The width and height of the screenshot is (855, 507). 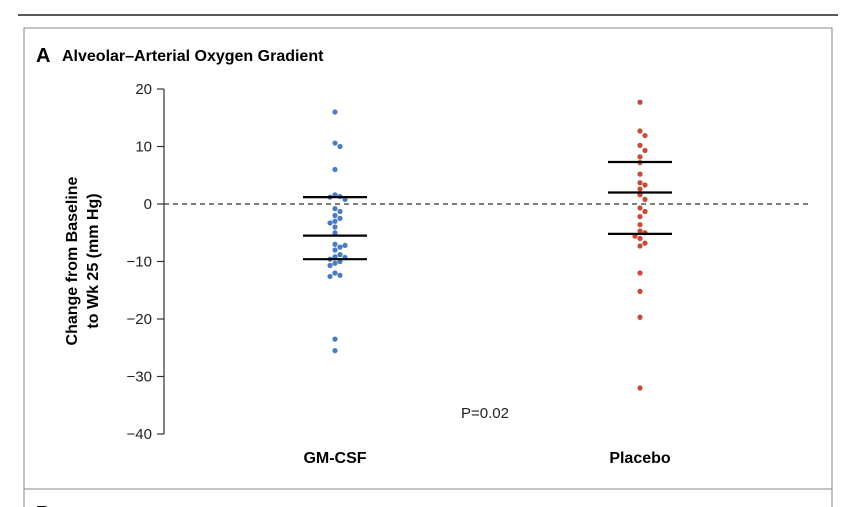 What do you see at coordinates (93, 260) in the screenshot?
I see `y-axis-title-line2: to Wk 25 (mm Hg)` at bounding box center [93, 260].